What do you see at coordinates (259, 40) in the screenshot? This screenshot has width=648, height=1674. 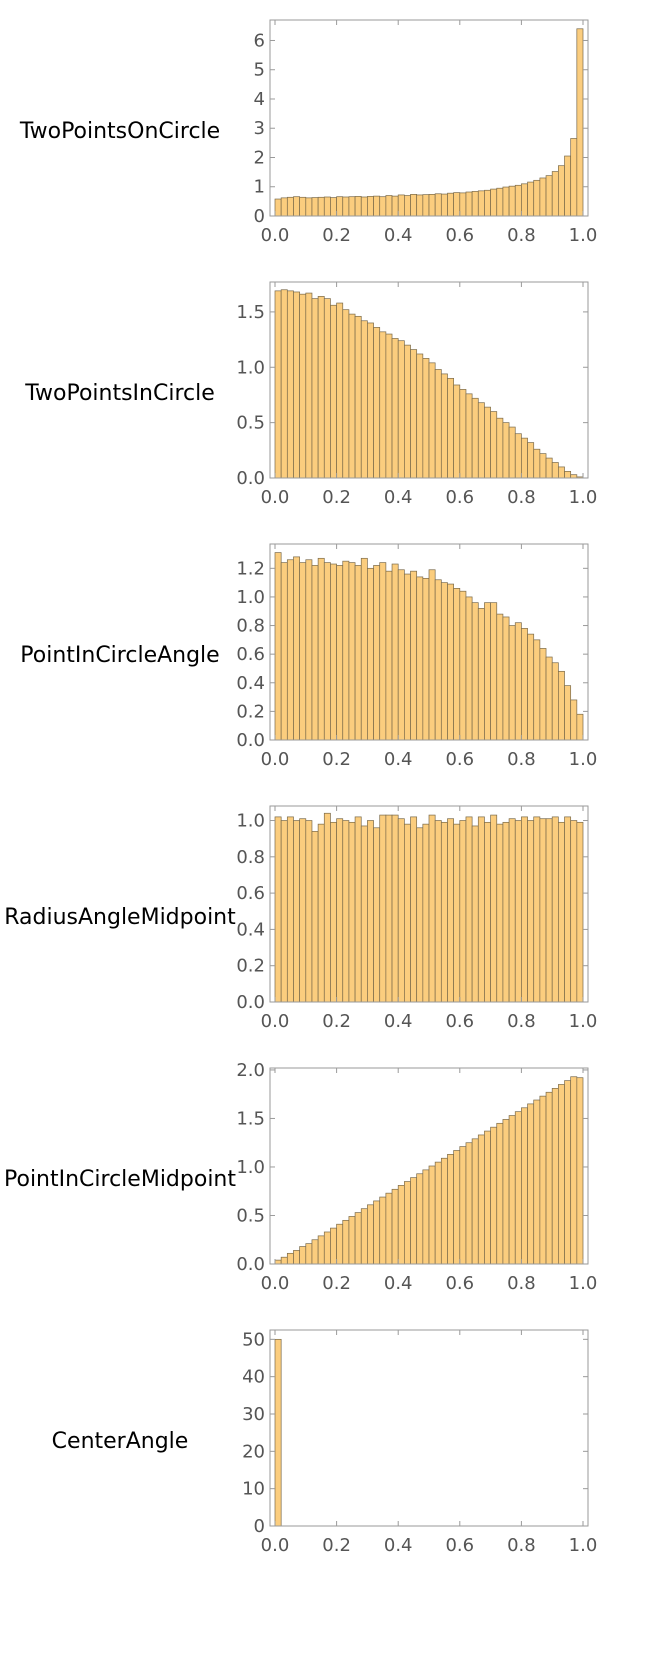 I see `y-tick-label: 6` at bounding box center [259, 40].